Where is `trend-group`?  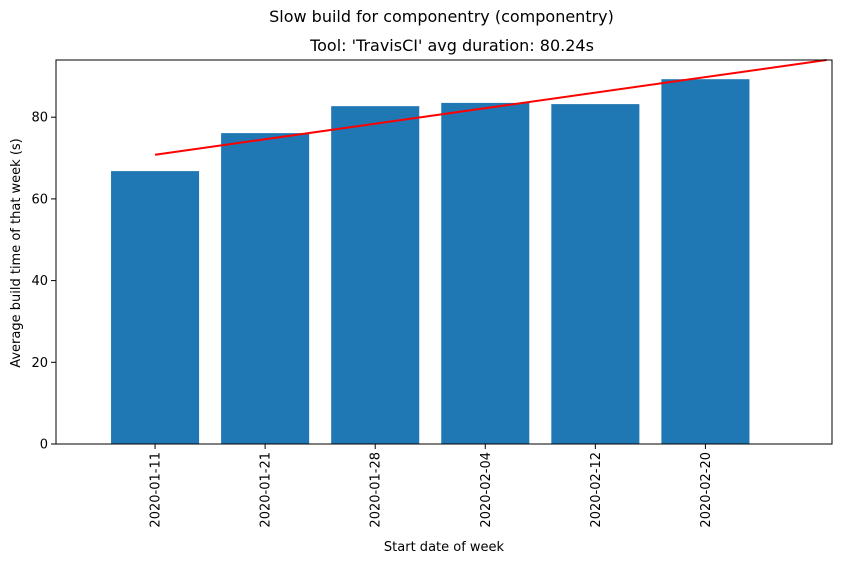 trend-group is located at coordinates (490, 107).